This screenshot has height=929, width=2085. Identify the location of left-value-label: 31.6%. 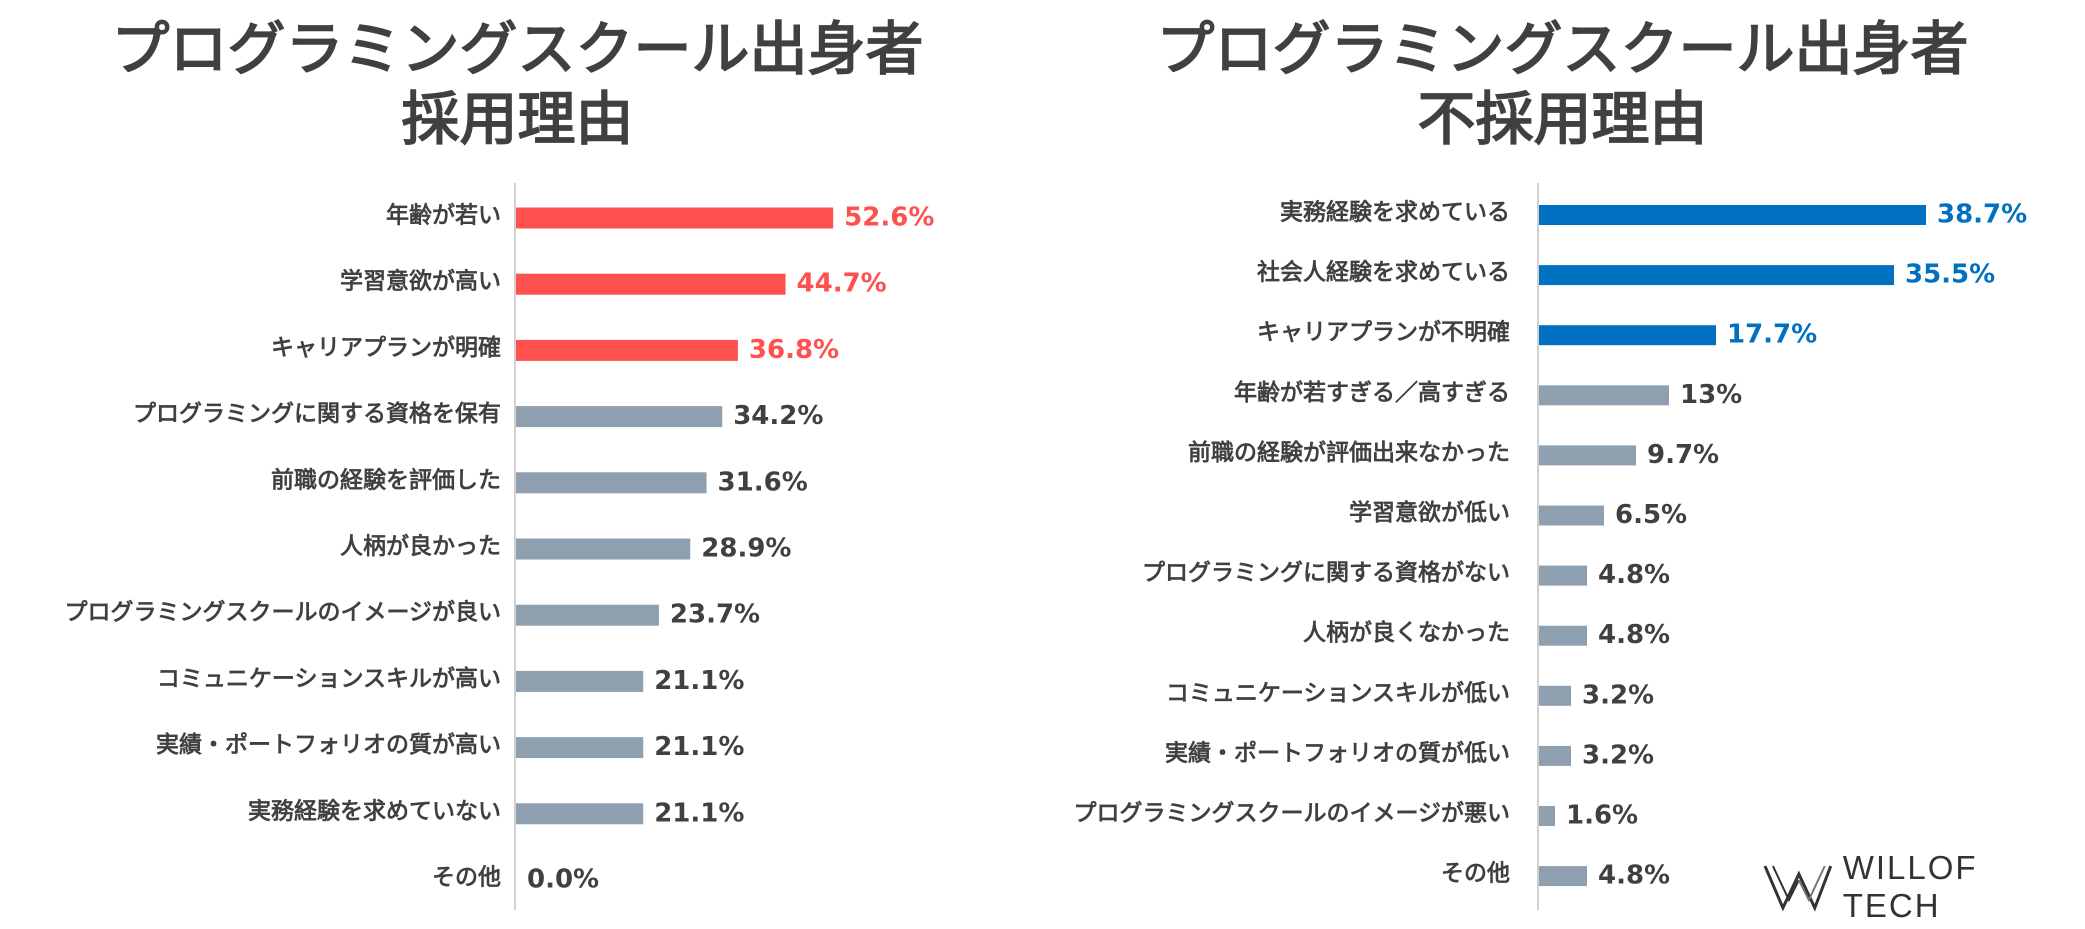
(763, 482).